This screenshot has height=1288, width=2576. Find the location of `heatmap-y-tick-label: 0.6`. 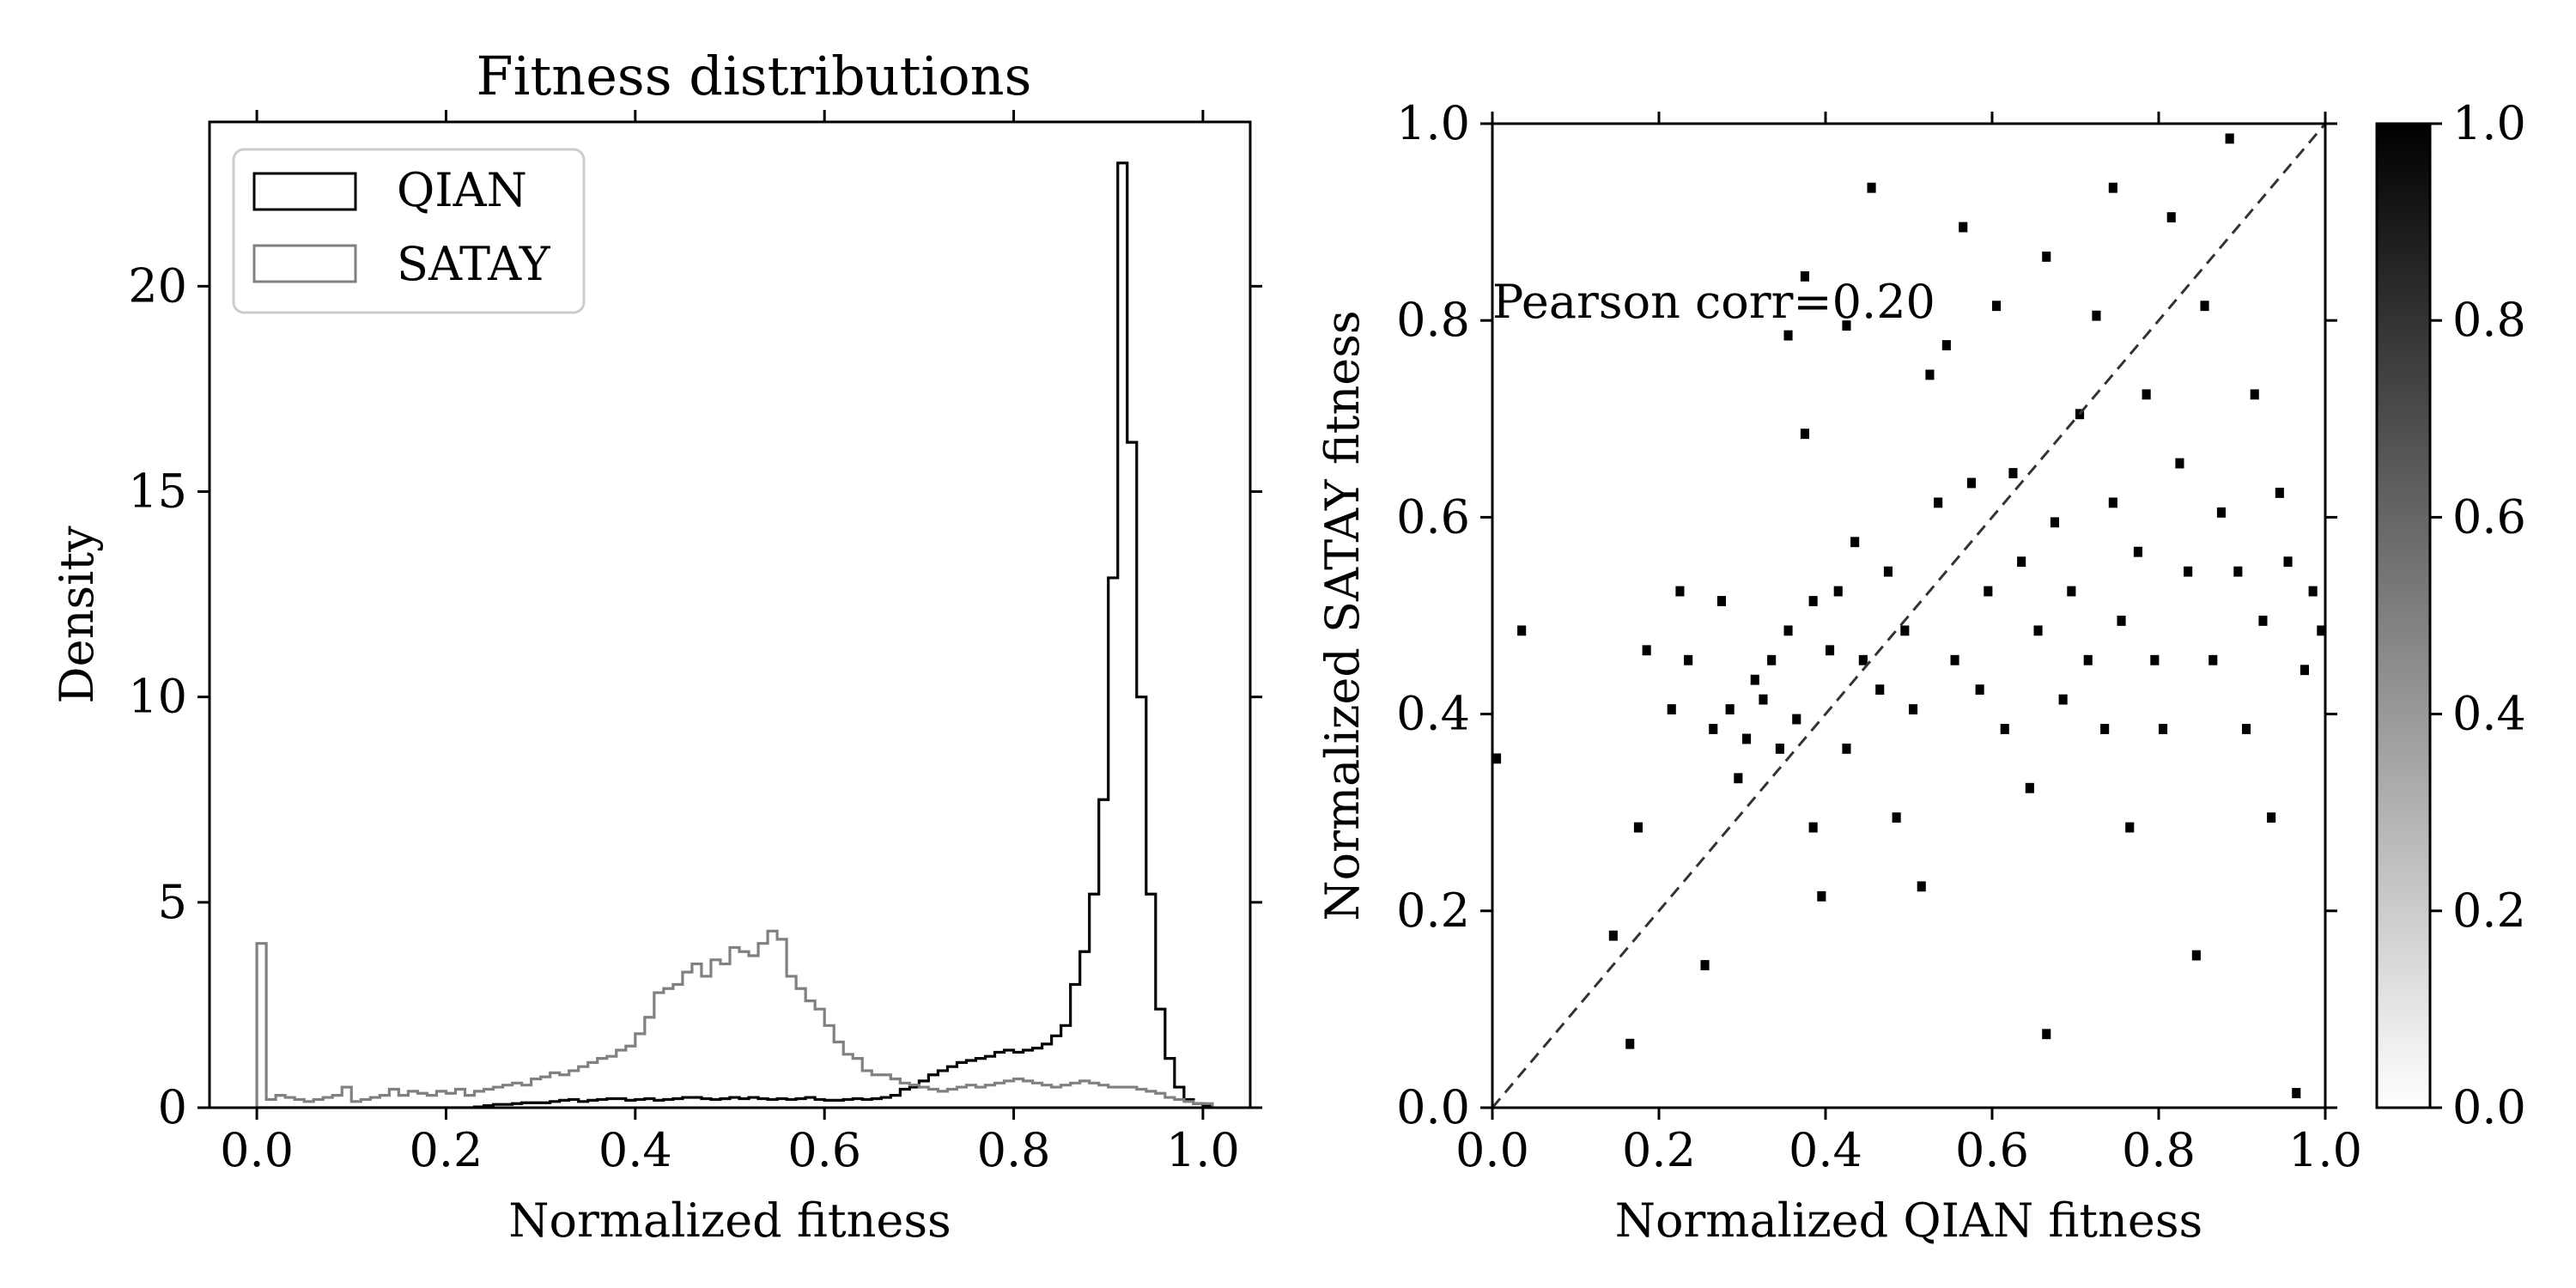

heatmap-y-tick-label: 0.6 is located at coordinates (1433, 516).